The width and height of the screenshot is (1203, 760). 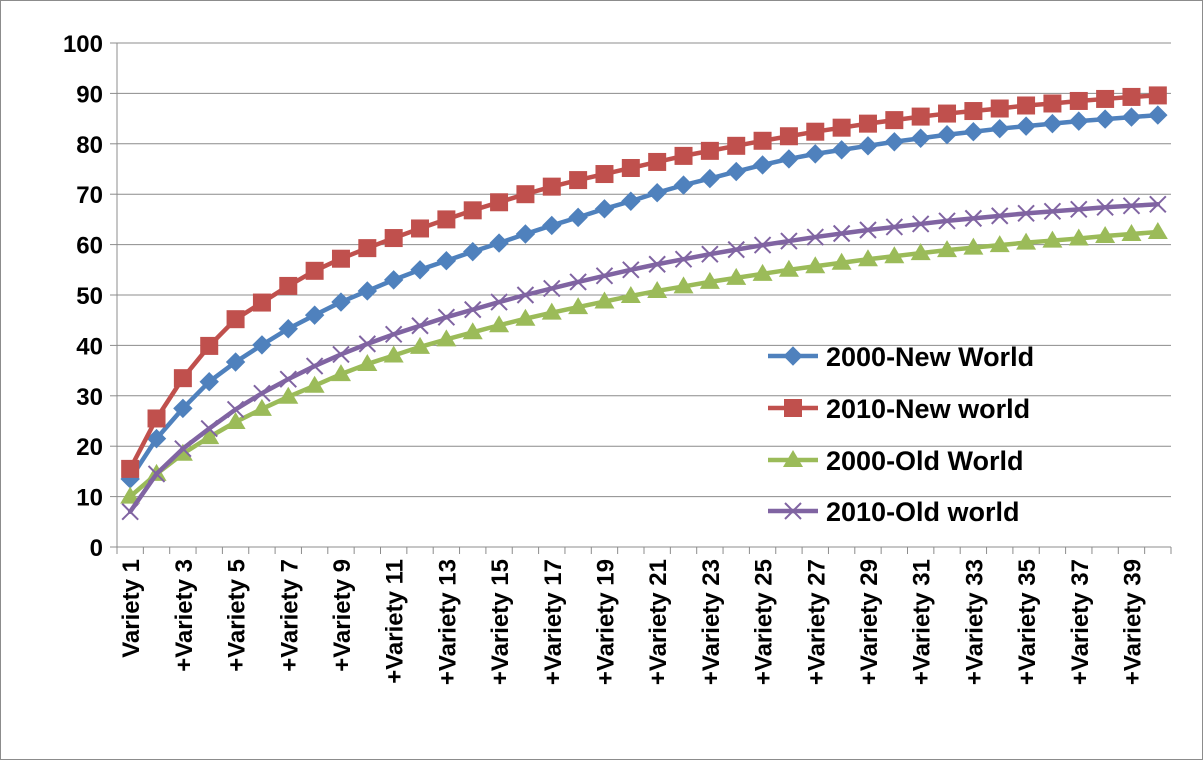 I want to click on x-tick-label: +Variety 17, so click(x=553, y=622).